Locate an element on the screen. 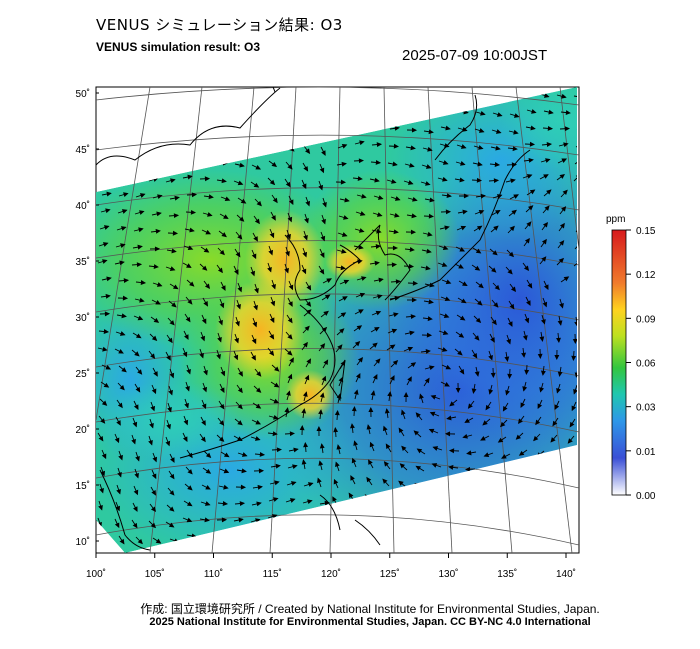 The height and width of the screenshot is (649, 700). lat-label-50: 50˚ is located at coordinates (83, 94).